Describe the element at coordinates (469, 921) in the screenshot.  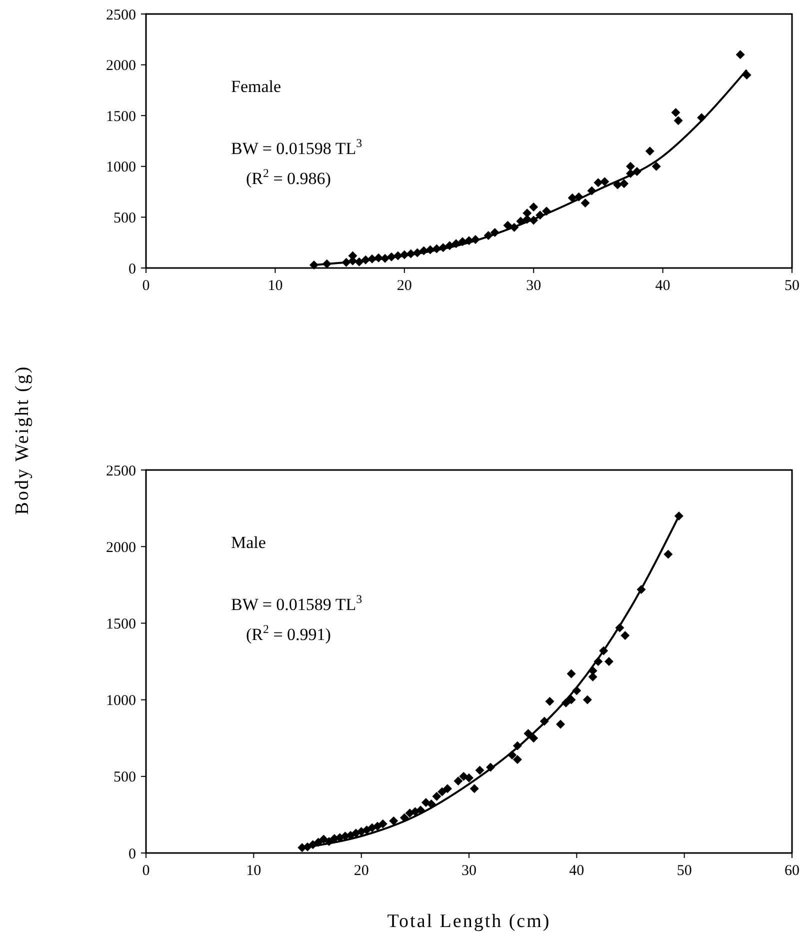
I see `x-axis-title: Total Length (cm)` at that location.